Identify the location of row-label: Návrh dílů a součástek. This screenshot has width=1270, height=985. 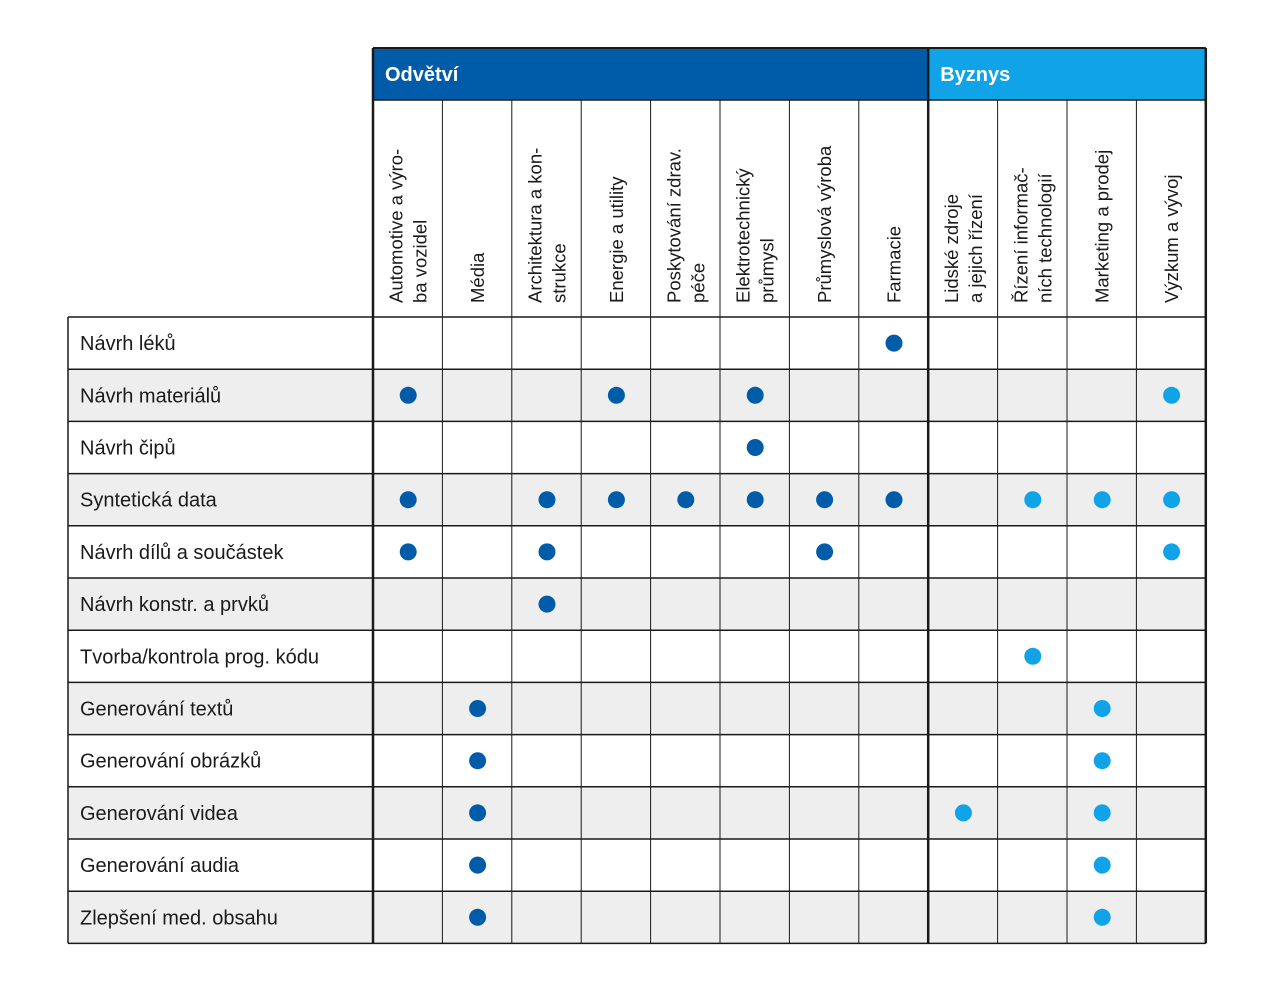
(182, 553).